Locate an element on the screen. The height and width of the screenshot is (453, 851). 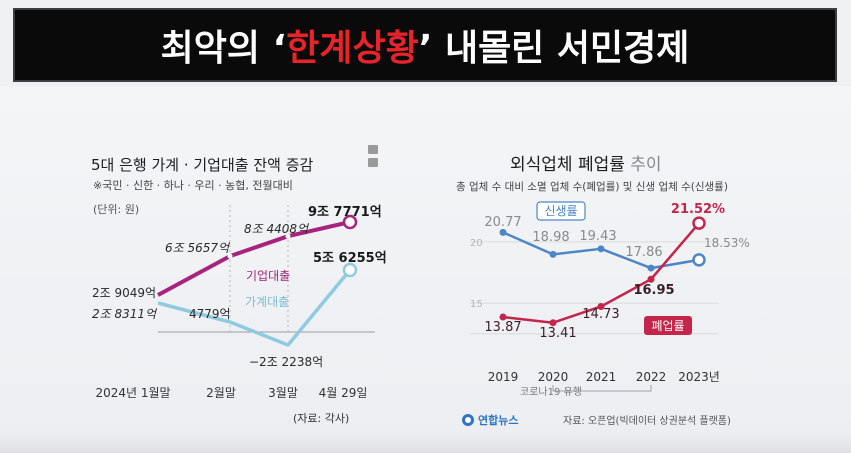
data-label-household: 2조 8311억 is located at coordinates (125, 314).